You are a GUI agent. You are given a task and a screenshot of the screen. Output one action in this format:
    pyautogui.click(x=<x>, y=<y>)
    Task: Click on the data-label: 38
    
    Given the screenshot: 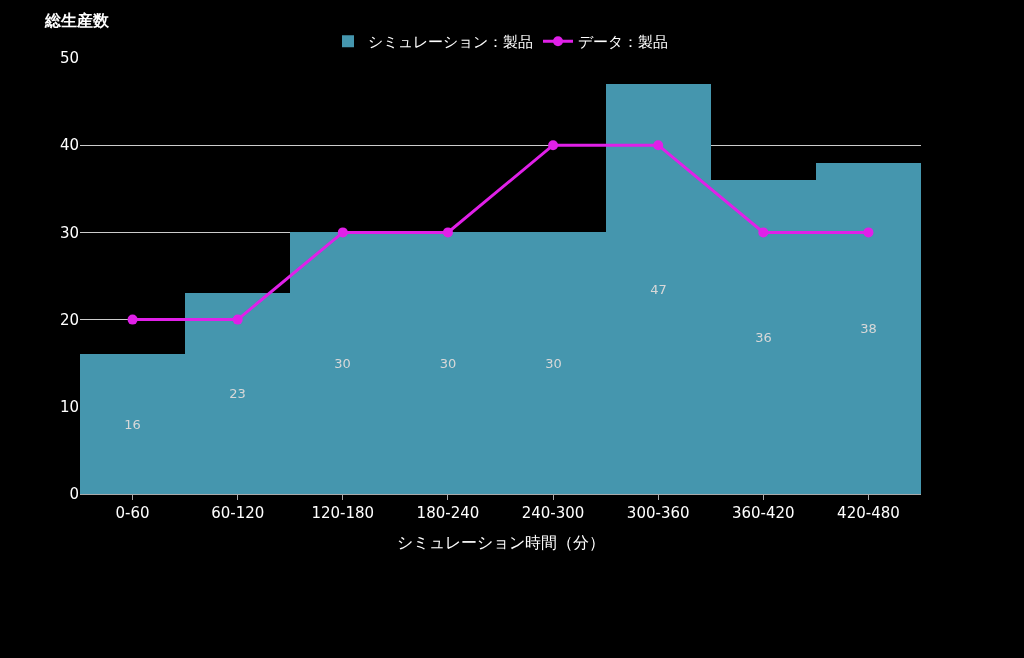 What is the action you would take?
    pyautogui.click(x=868, y=328)
    